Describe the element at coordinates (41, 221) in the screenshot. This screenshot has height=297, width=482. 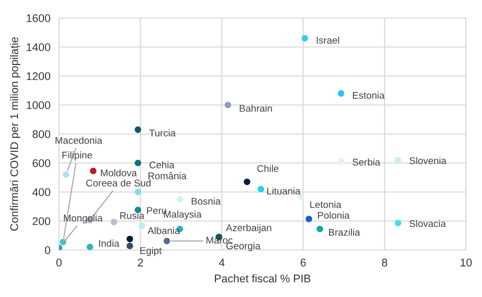
I see `y-tick-label: 200` at that location.